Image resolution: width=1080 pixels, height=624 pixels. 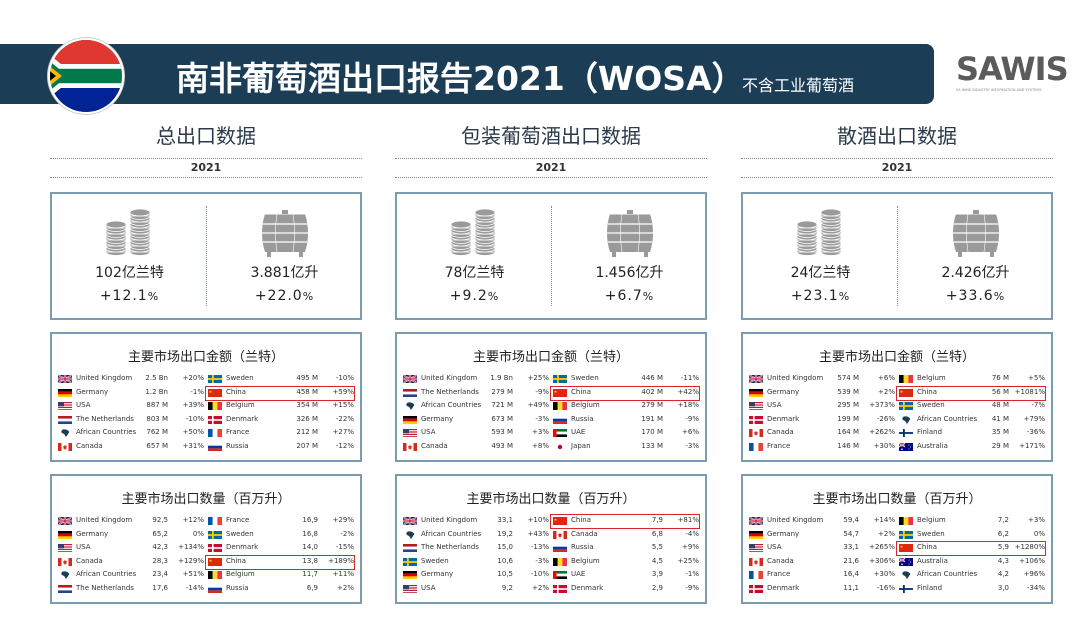 I want to click on china-flag-icon, so click(x=215, y=561).